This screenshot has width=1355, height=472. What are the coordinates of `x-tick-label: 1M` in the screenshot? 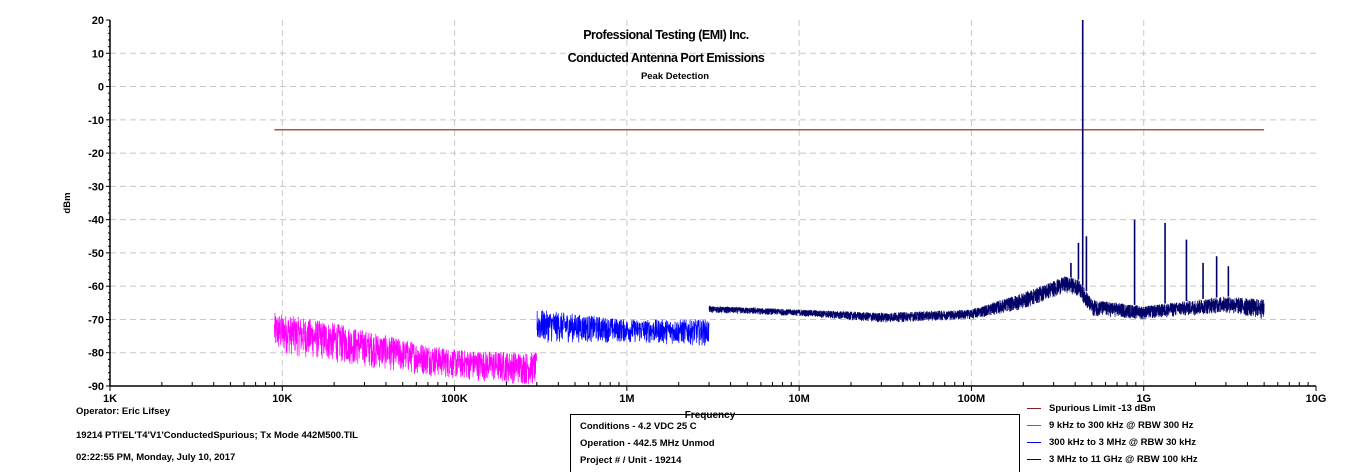 It's located at (626, 399).